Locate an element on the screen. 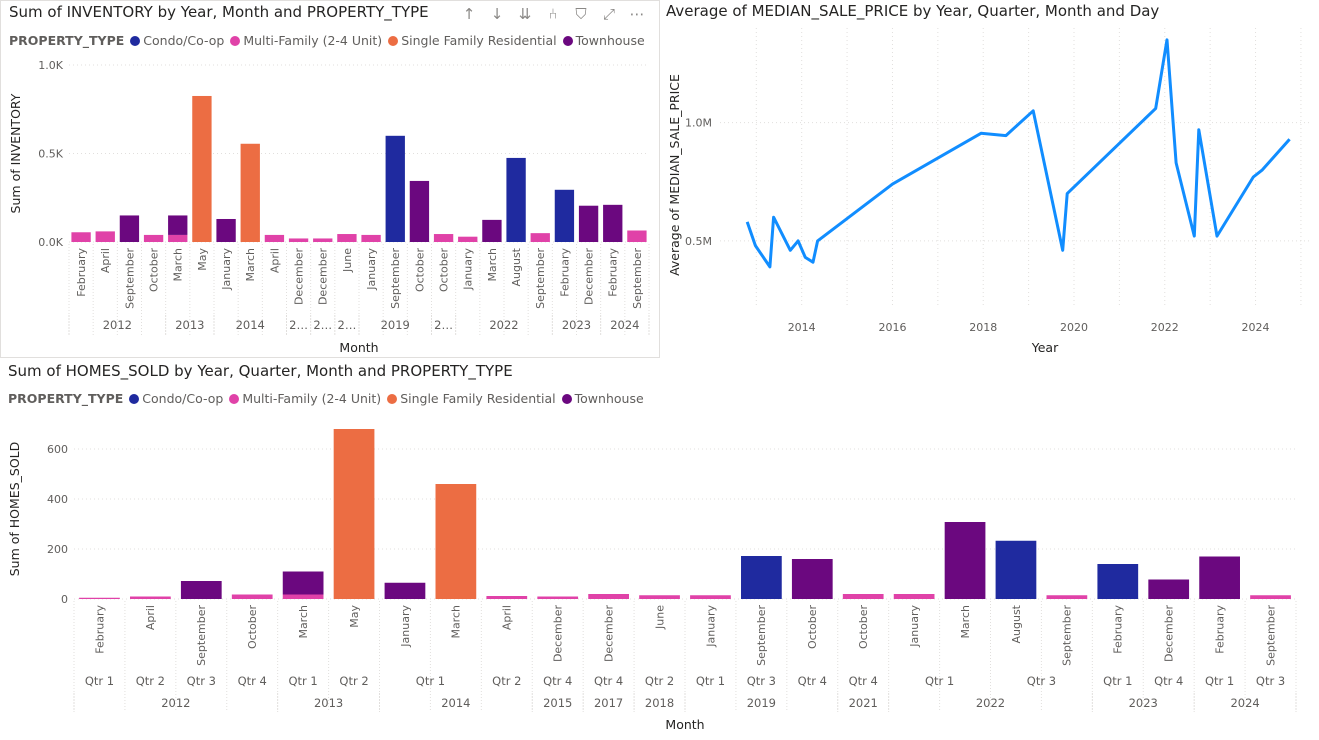 The width and height of the screenshot is (1319, 740). x-tick-label: February is located at coordinates (564, 272).